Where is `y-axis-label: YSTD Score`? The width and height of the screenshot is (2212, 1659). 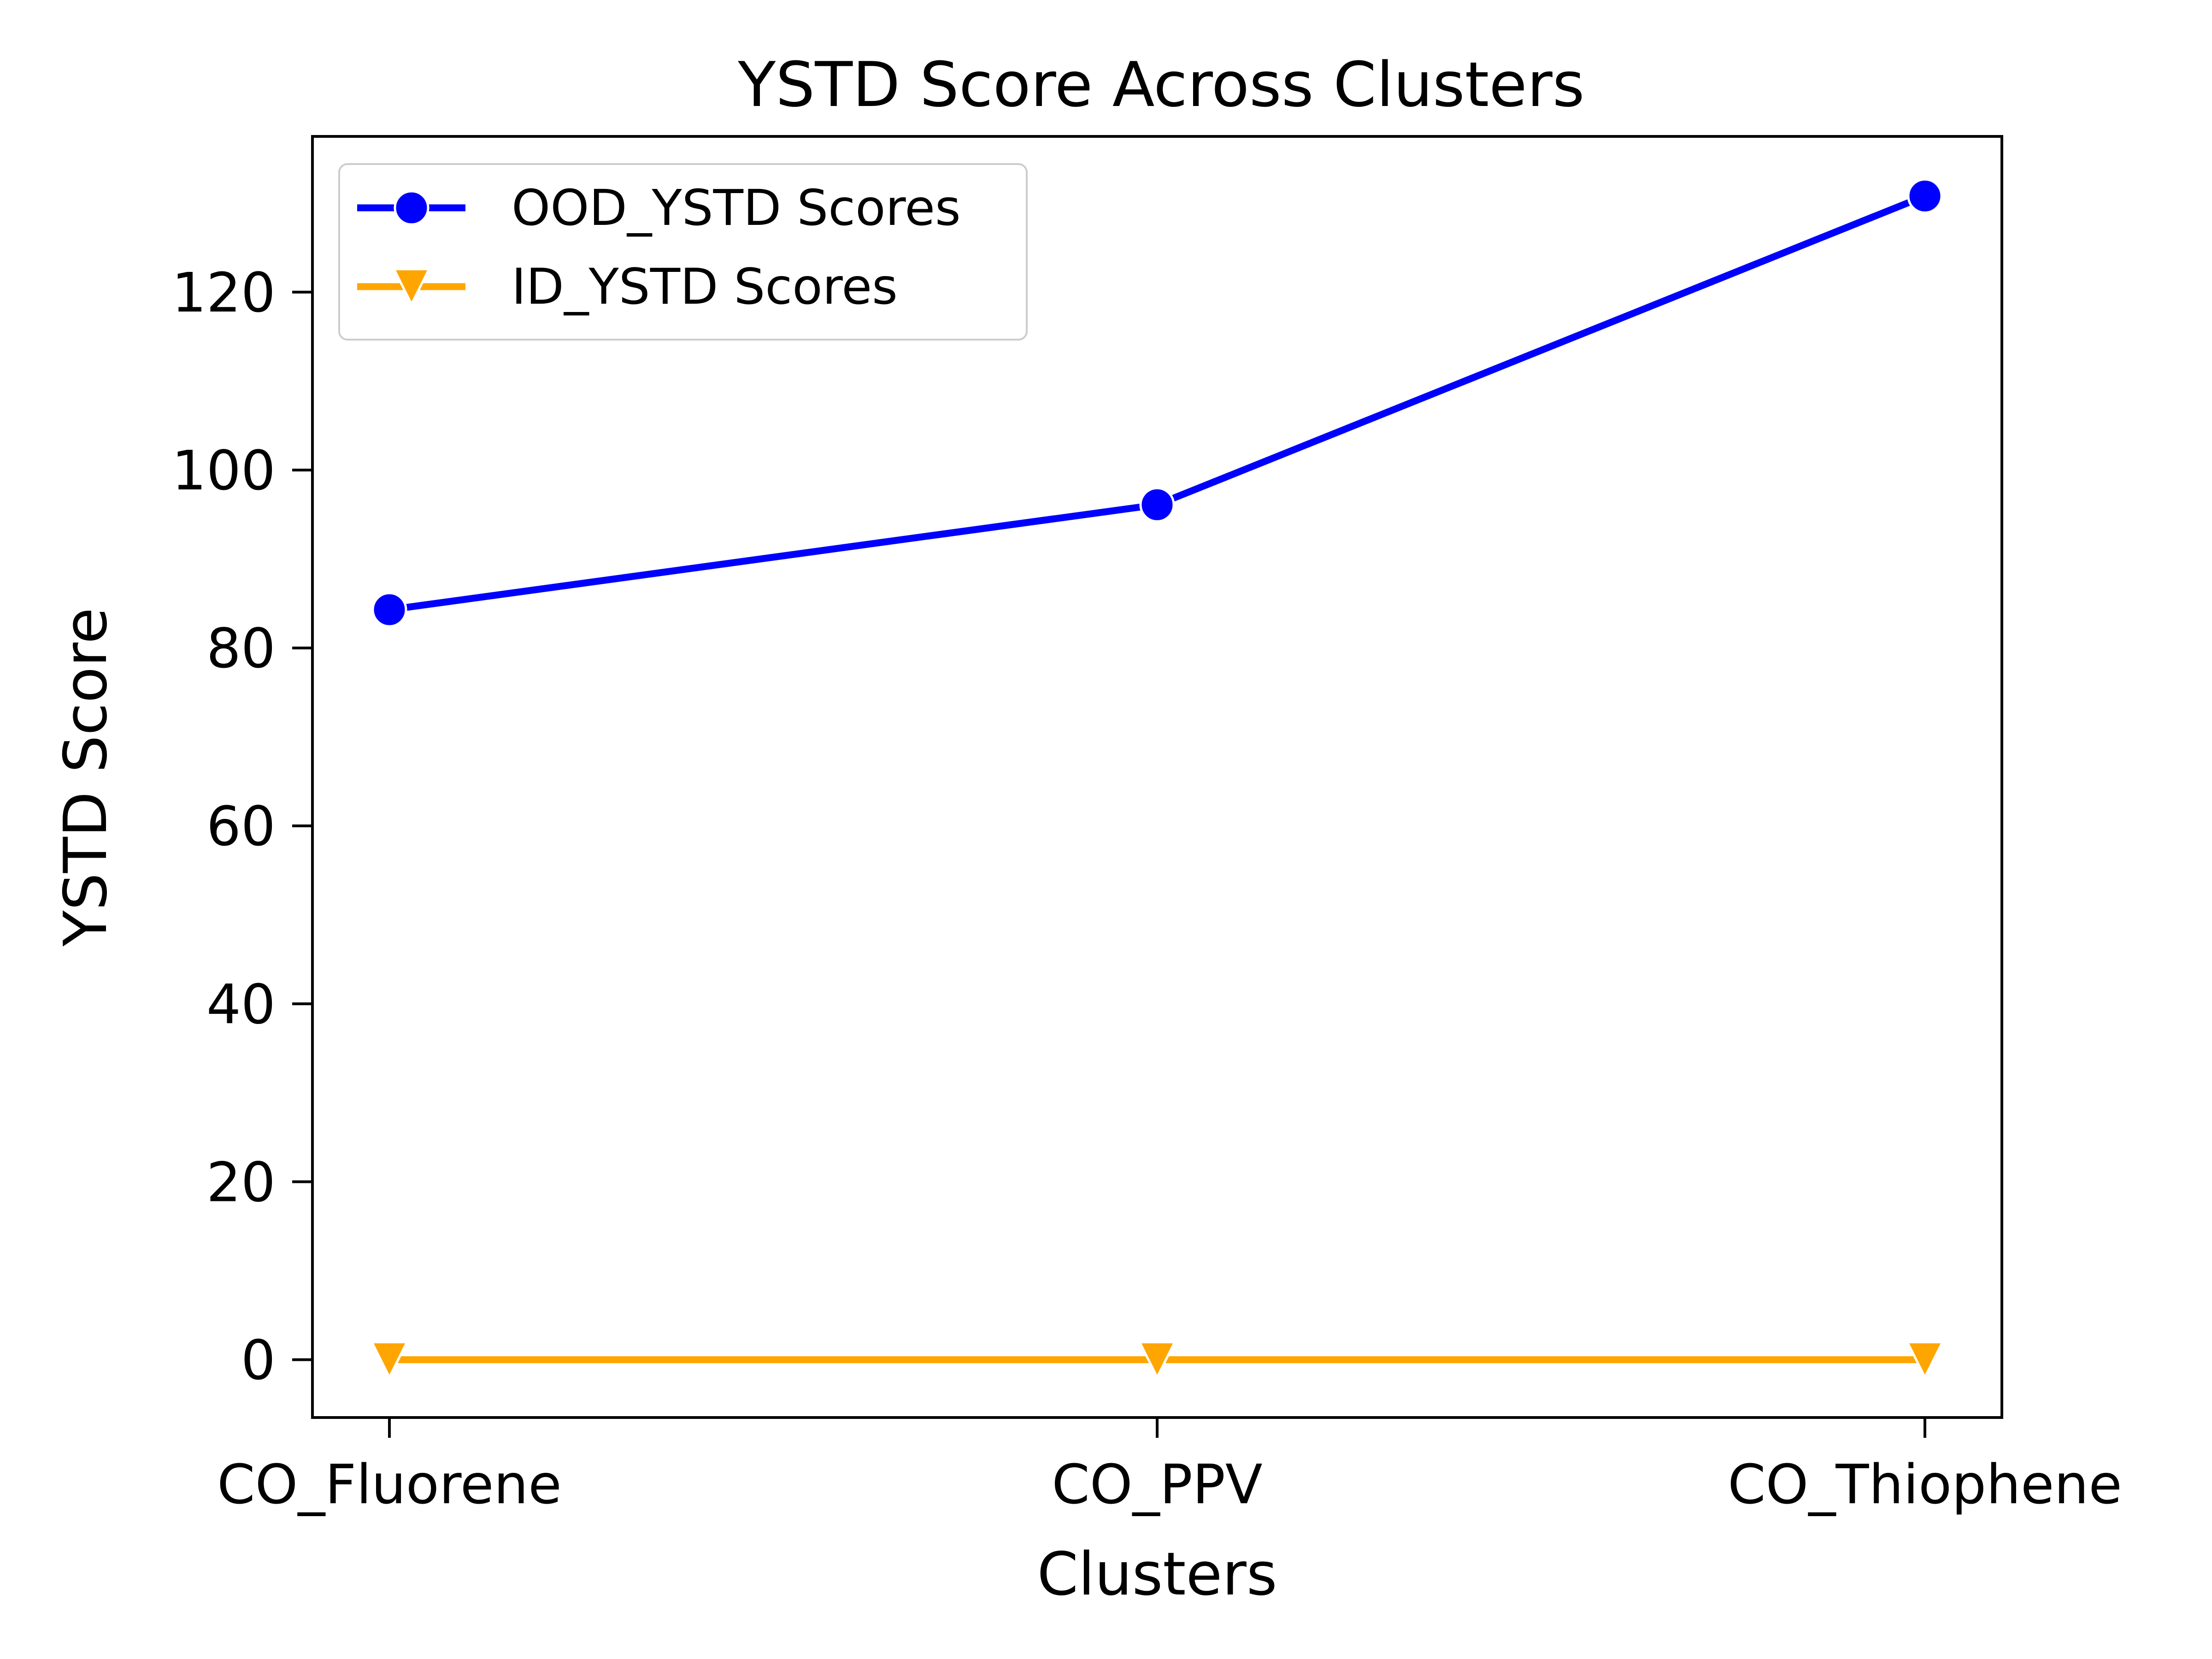
y-axis-label: YSTD Score is located at coordinates (86, 777).